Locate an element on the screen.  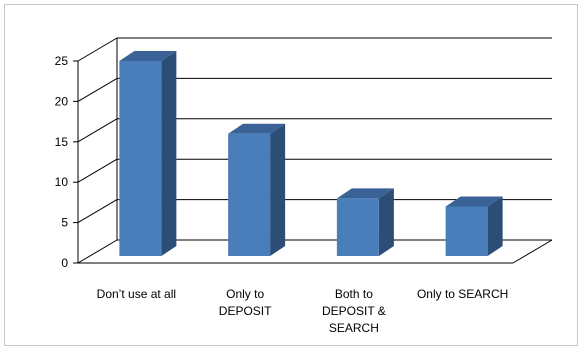
y-tick-label: 10 is located at coordinates (62, 182).